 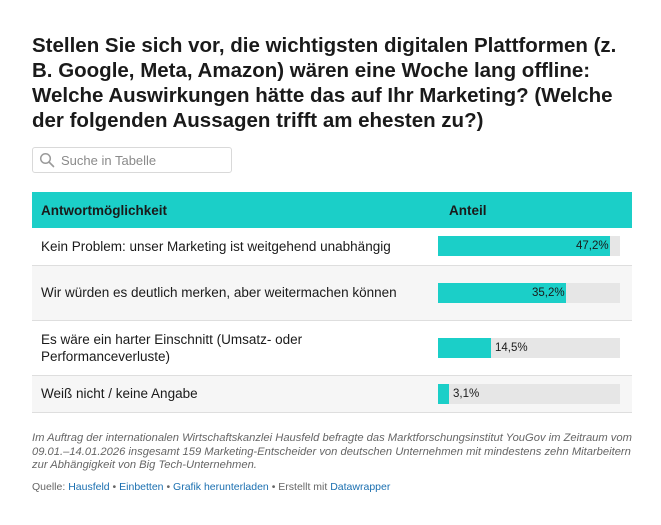 I want to click on column-header-share: Anteil, so click(x=468, y=210).